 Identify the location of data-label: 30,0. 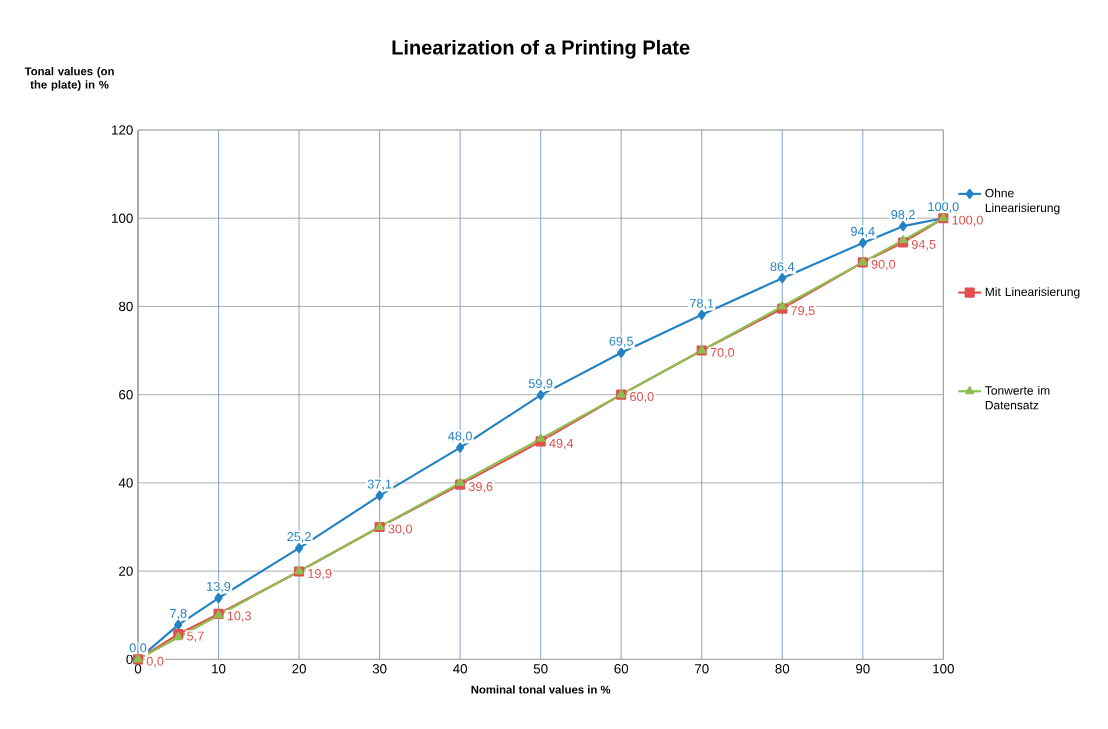
(400, 529).